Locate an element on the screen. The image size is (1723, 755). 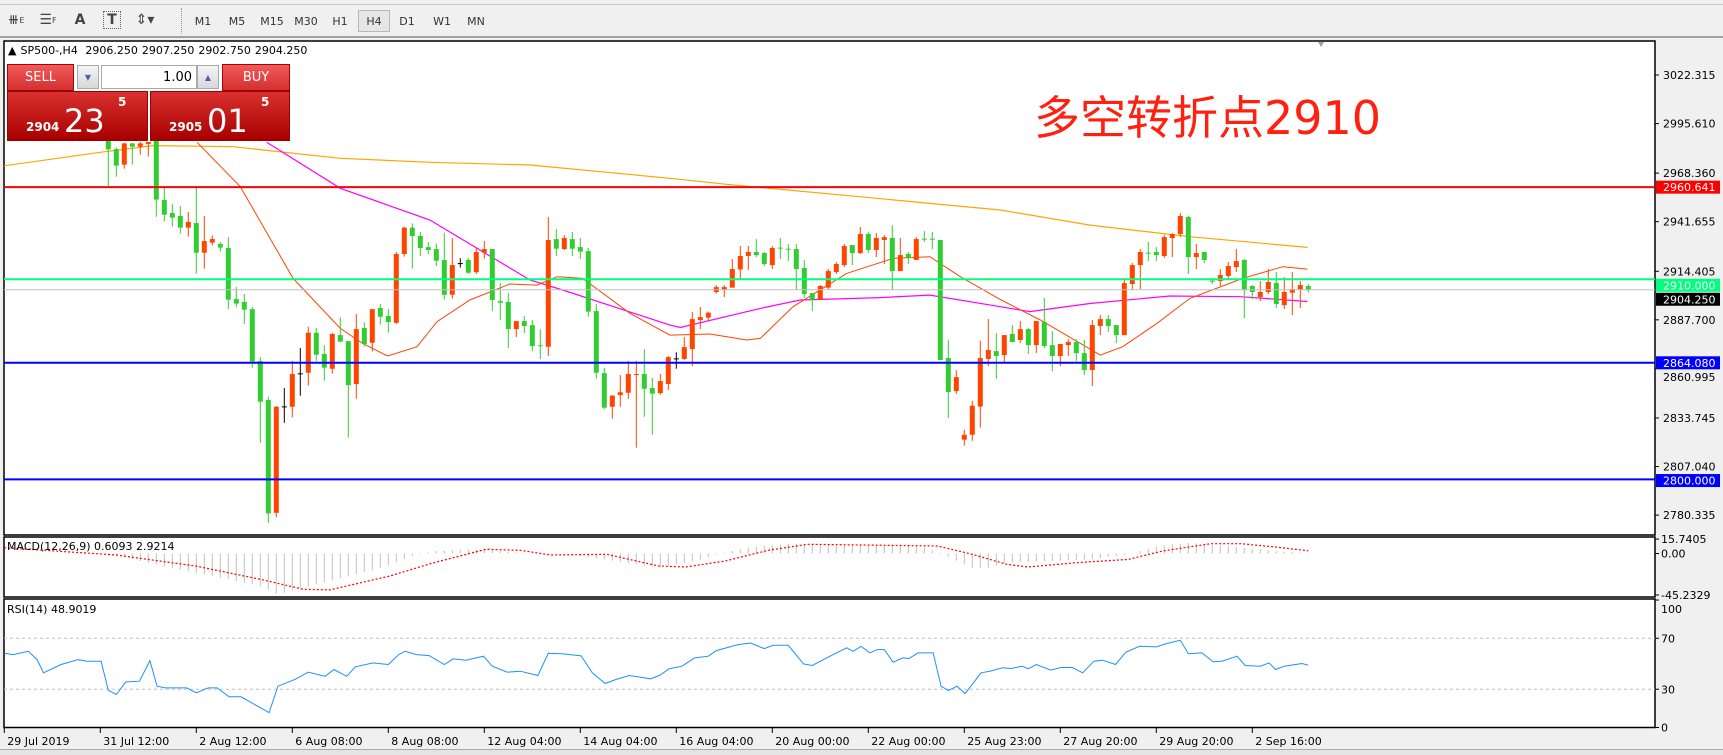
timeframe-m30: M30 is located at coordinates (306, 21).